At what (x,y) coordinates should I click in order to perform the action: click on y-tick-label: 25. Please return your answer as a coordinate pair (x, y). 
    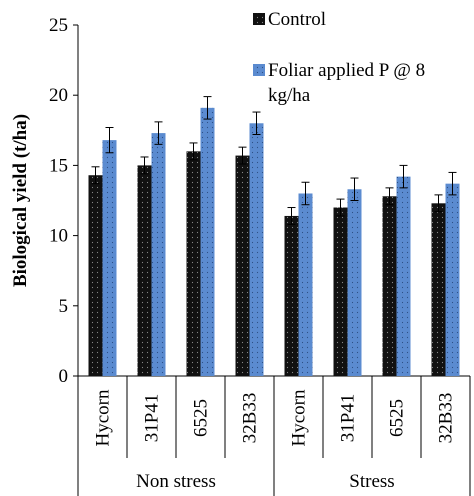
    Looking at the image, I should click on (58, 25).